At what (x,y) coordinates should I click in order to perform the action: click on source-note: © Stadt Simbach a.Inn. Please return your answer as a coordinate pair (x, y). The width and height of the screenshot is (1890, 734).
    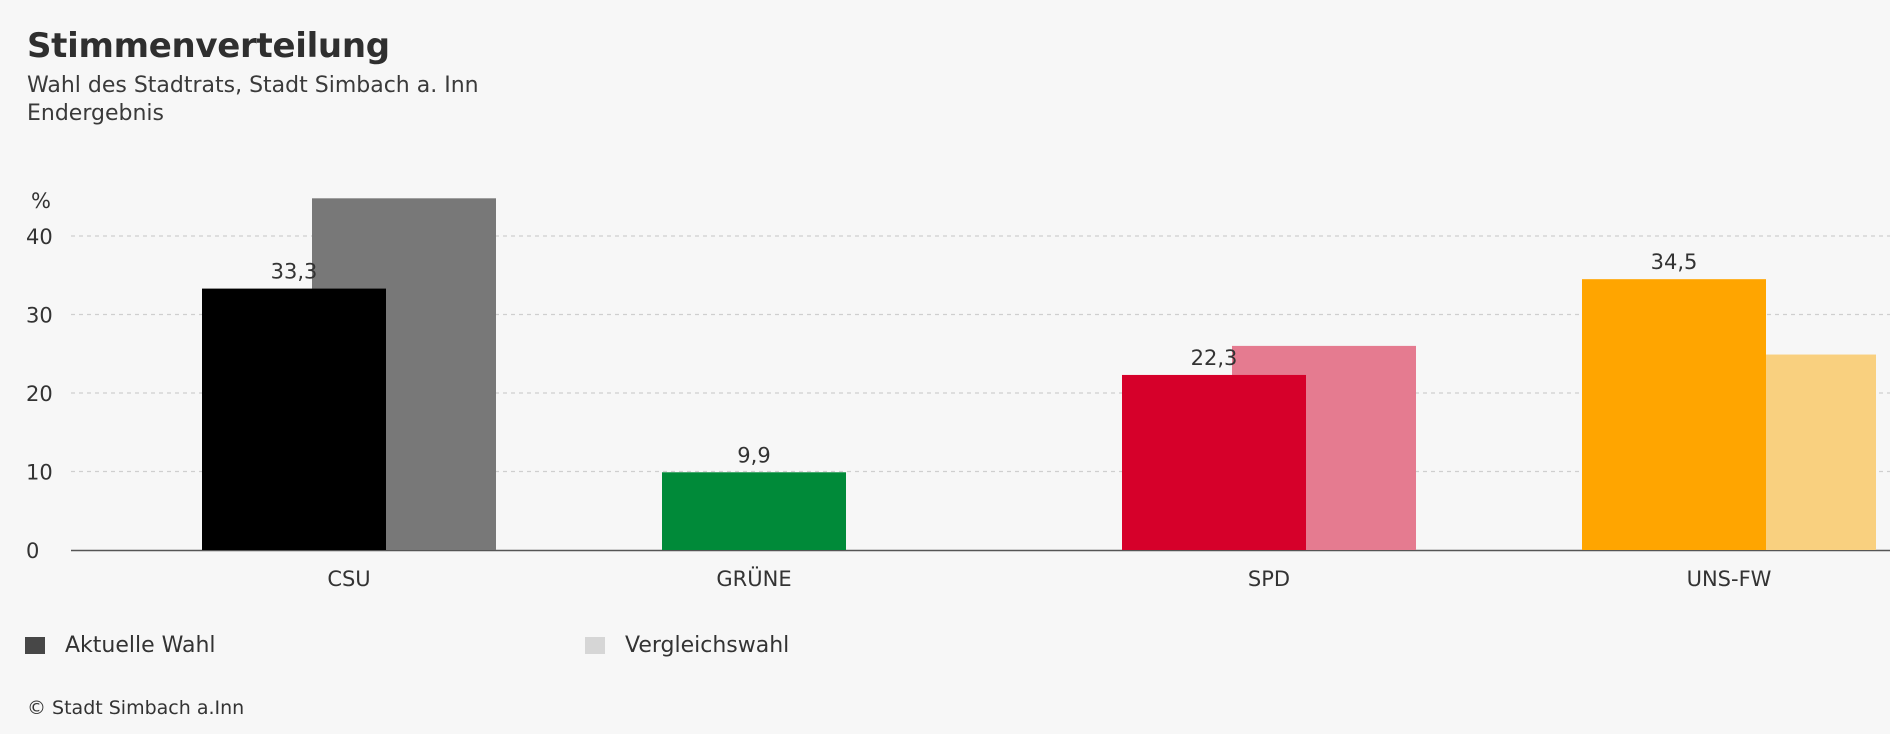
    Looking at the image, I should click on (136, 708).